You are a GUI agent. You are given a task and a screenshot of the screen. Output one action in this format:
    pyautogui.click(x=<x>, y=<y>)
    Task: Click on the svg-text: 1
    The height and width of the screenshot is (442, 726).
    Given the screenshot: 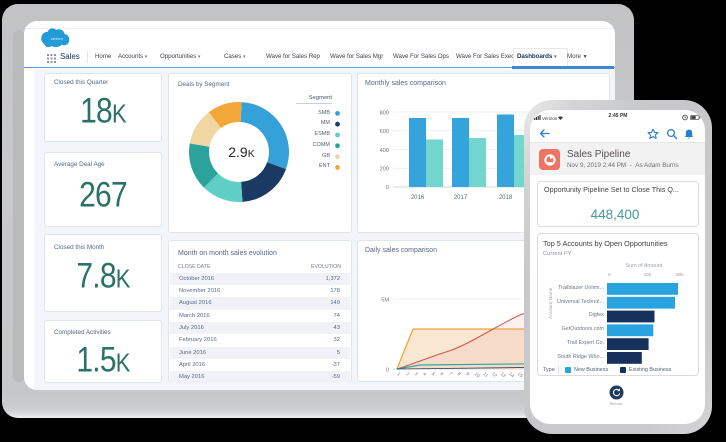 What is the action you would take?
    pyautogui.click(x=399, y=374)
    